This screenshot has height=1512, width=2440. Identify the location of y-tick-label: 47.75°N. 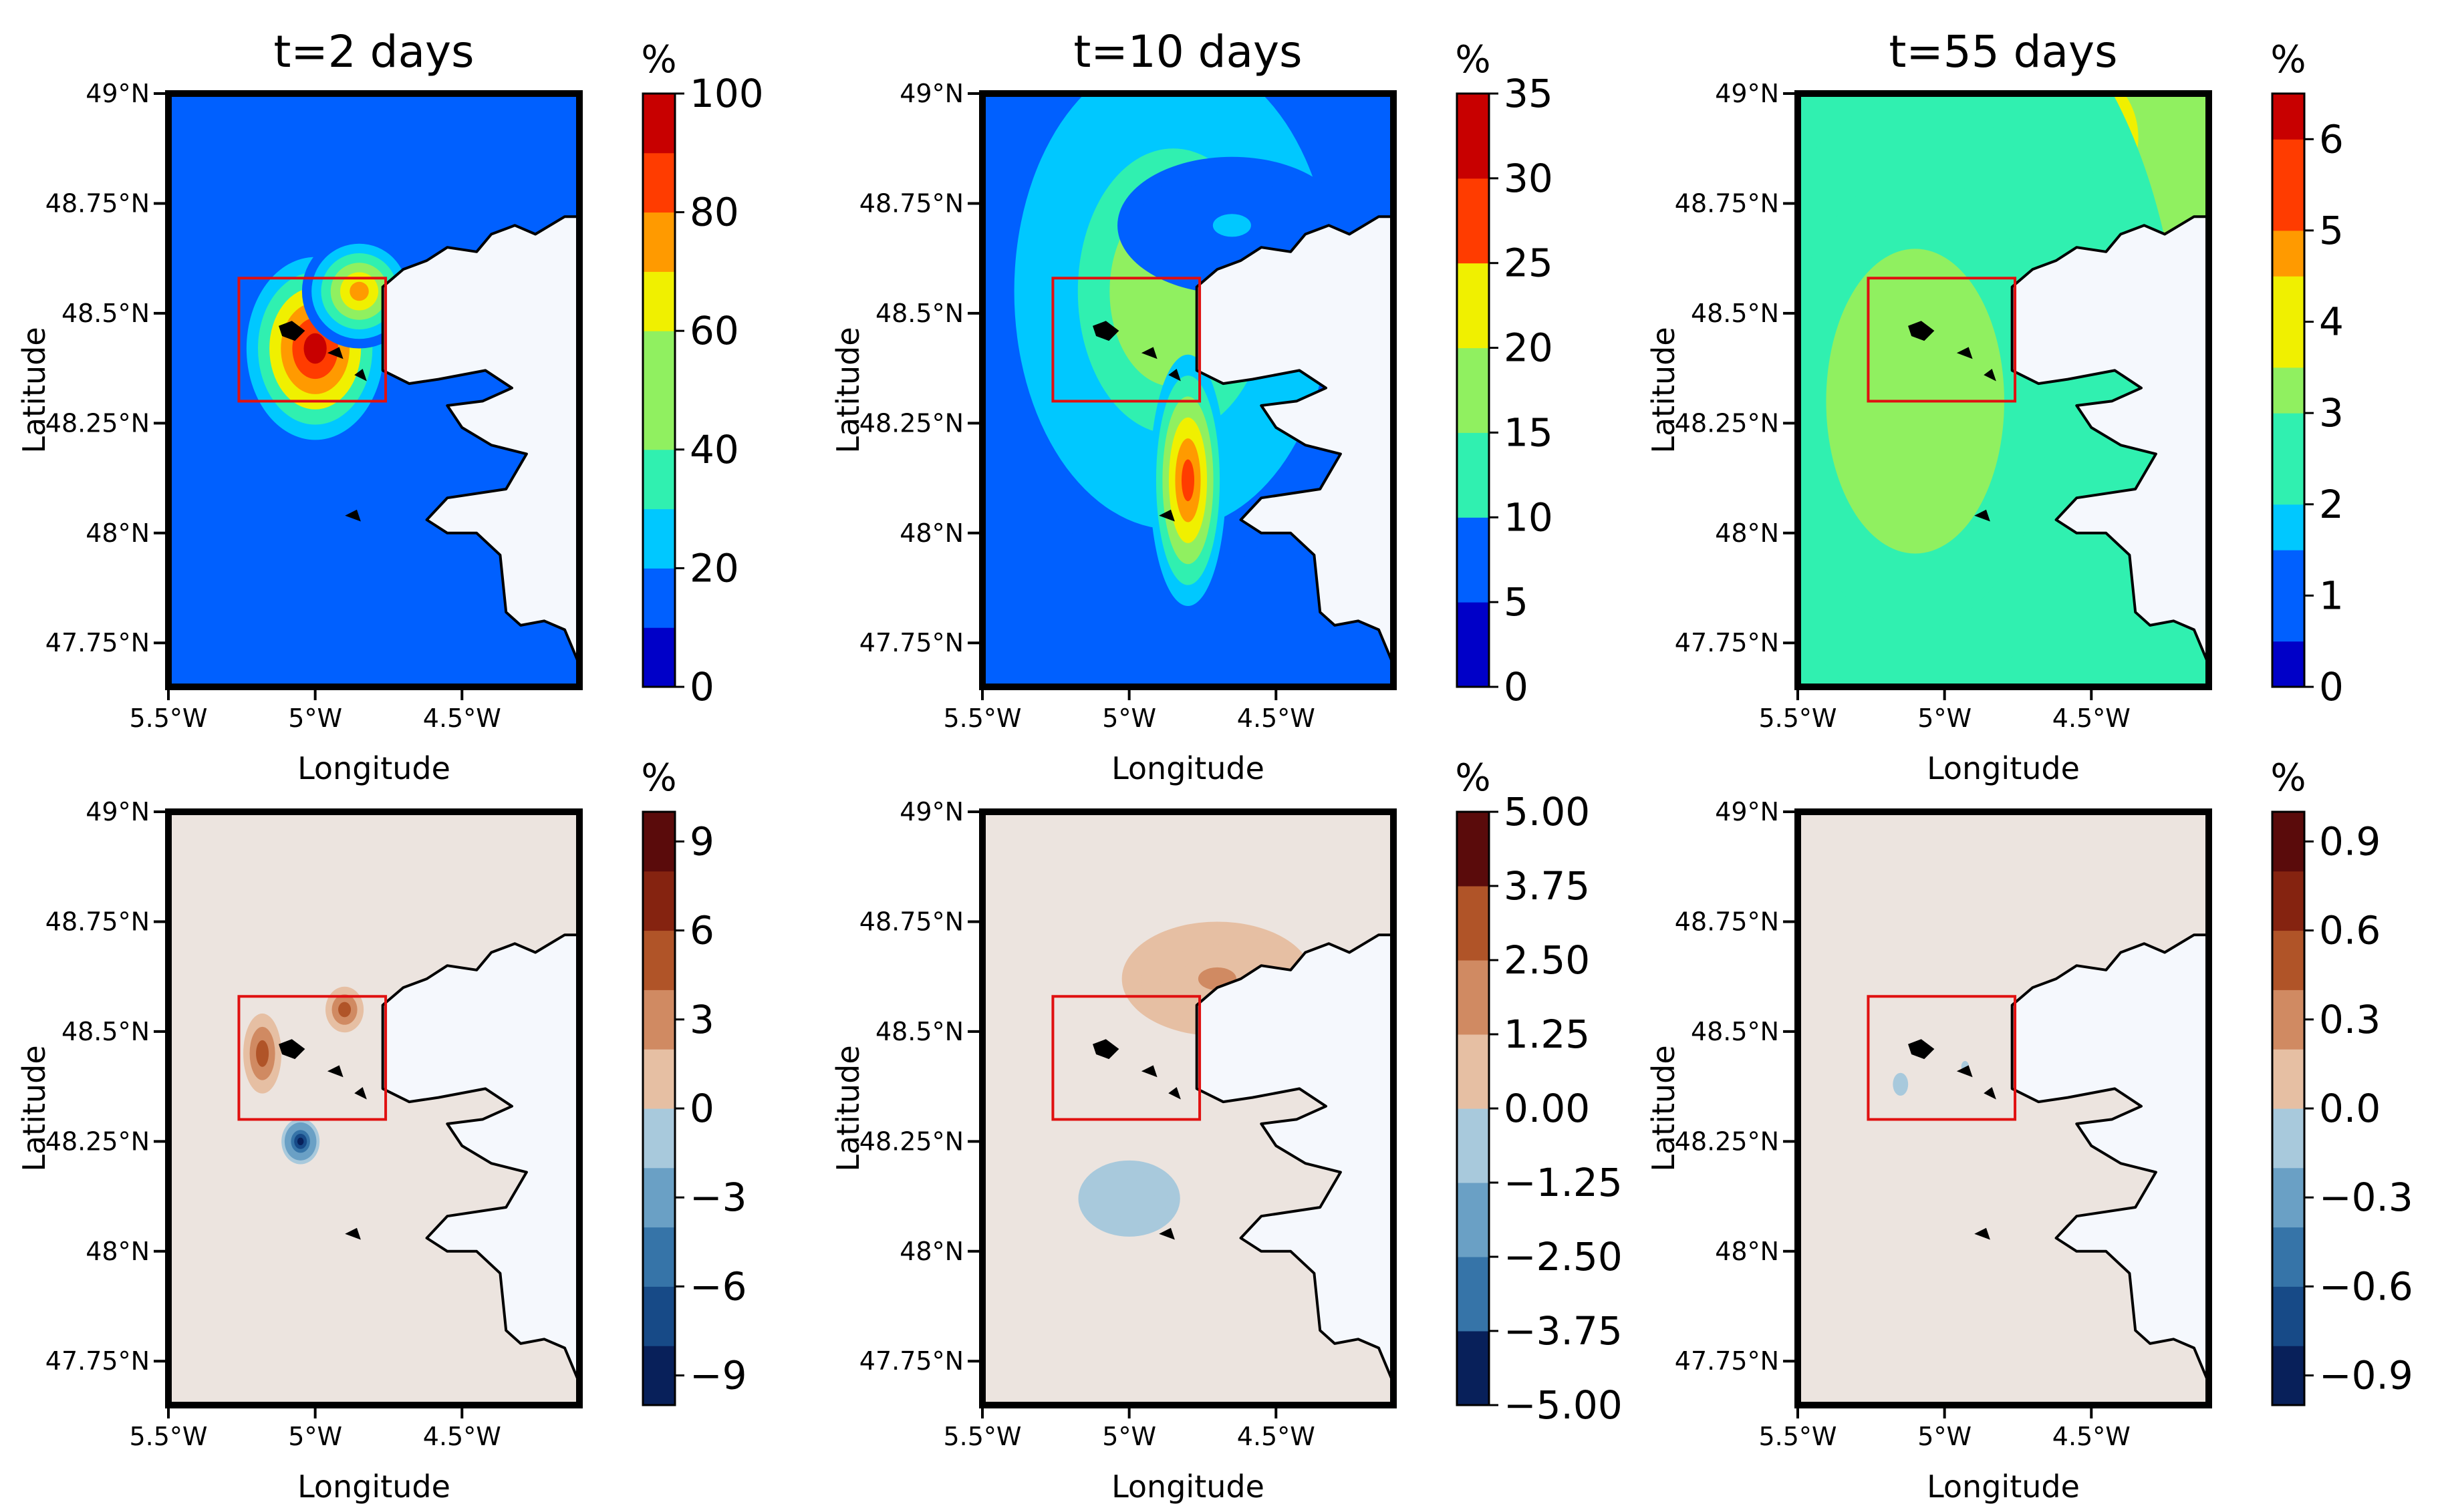
(98, 642).